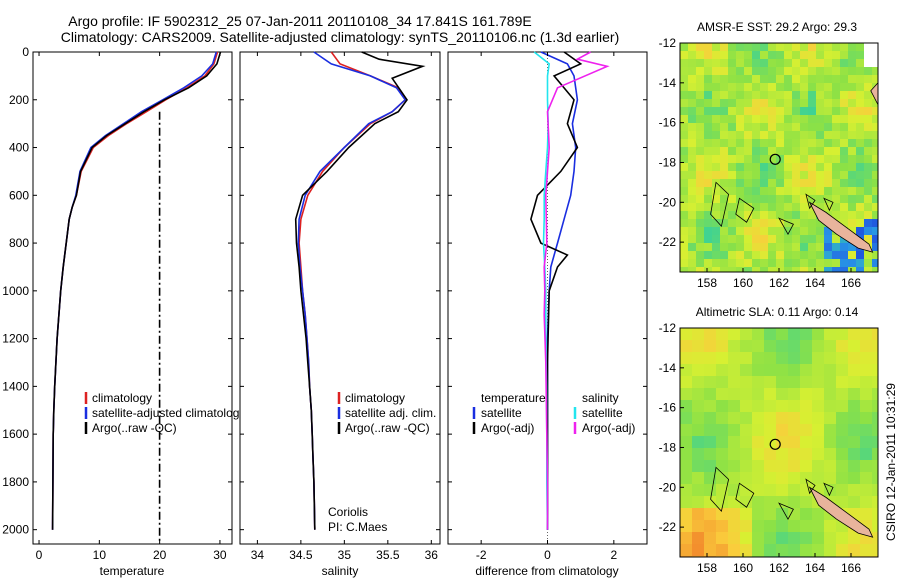 Image resolution: width=900 pixels, height=580 pixels. I want to click on x-tick-label: 162, so click(779, 283).